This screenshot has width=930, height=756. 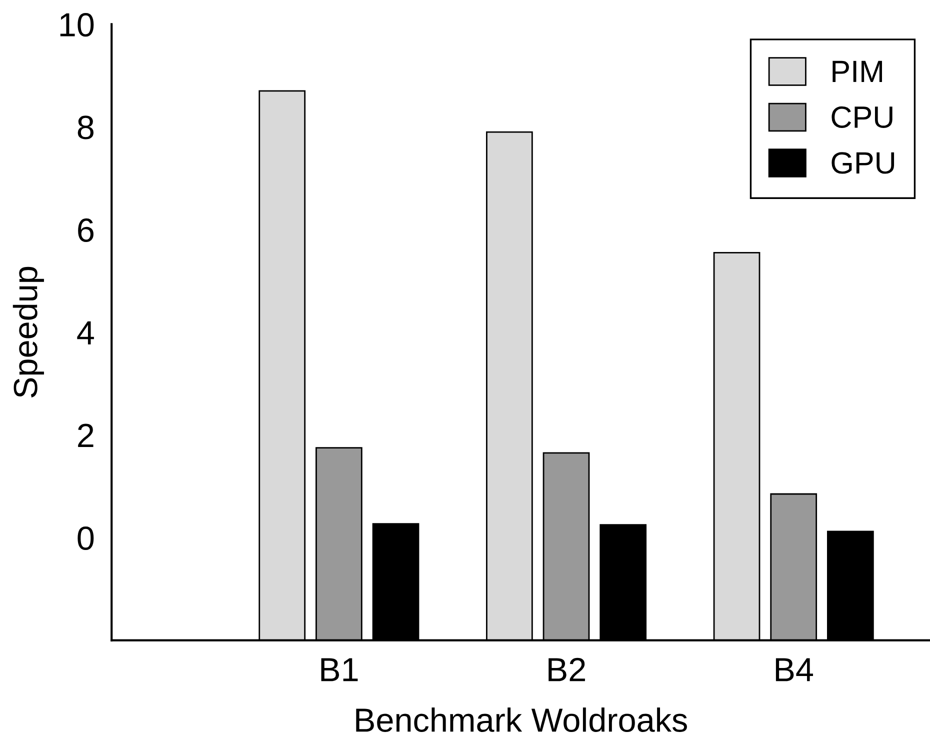 What do you see at coordinates (86, 538) in the screenshot?
I see `y-tick-label: 0` at bounding box center [86, 538].